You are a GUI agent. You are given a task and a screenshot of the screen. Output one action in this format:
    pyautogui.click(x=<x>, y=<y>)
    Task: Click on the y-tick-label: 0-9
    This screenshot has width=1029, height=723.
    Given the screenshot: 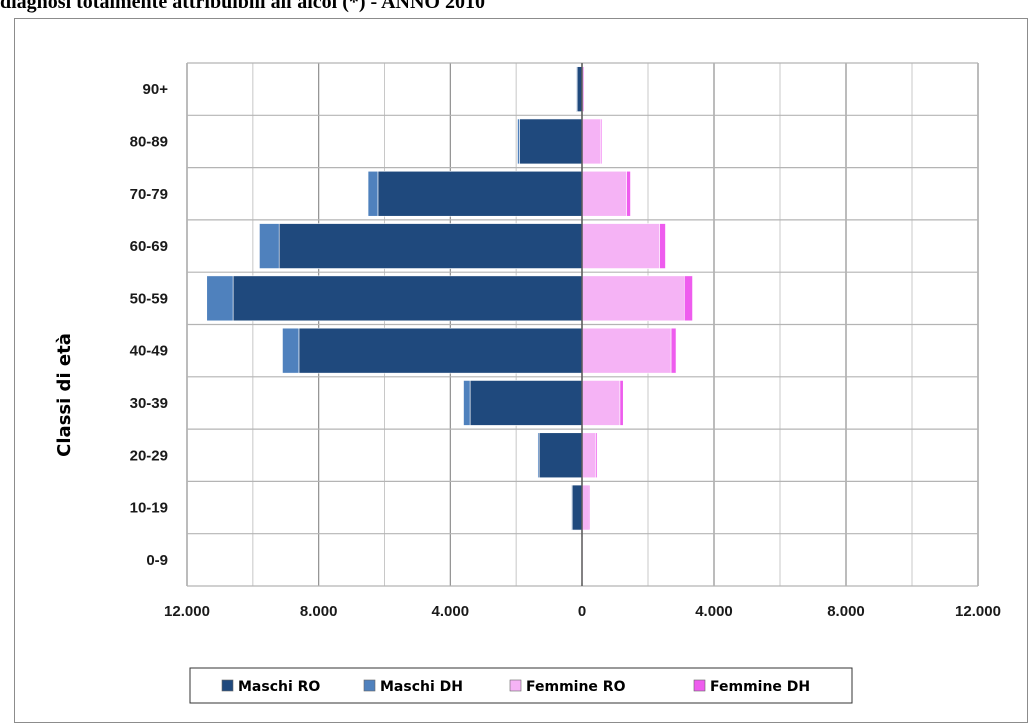 What is the action you would take?
    pyautogui.click(x=157, y=560)
    